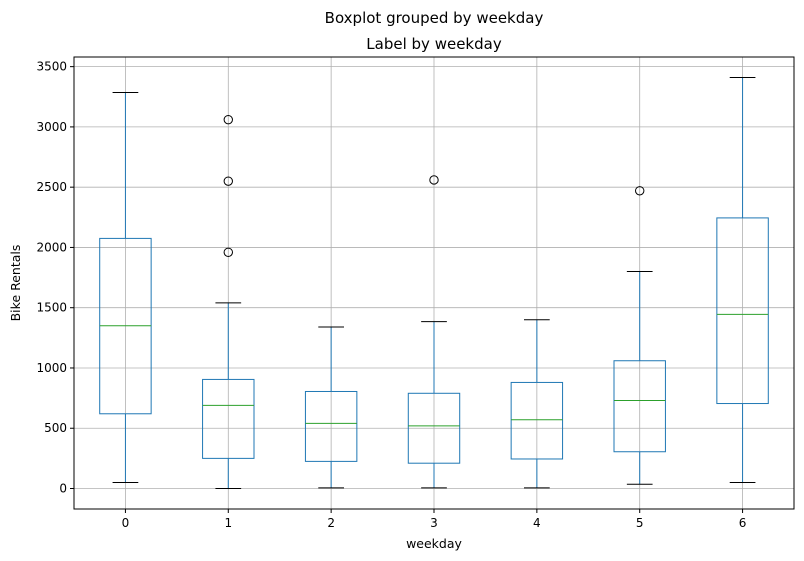  Describe the element at coordinates (434, 543) in the screenshot. I see `x-axis-label: weekday` at that location.